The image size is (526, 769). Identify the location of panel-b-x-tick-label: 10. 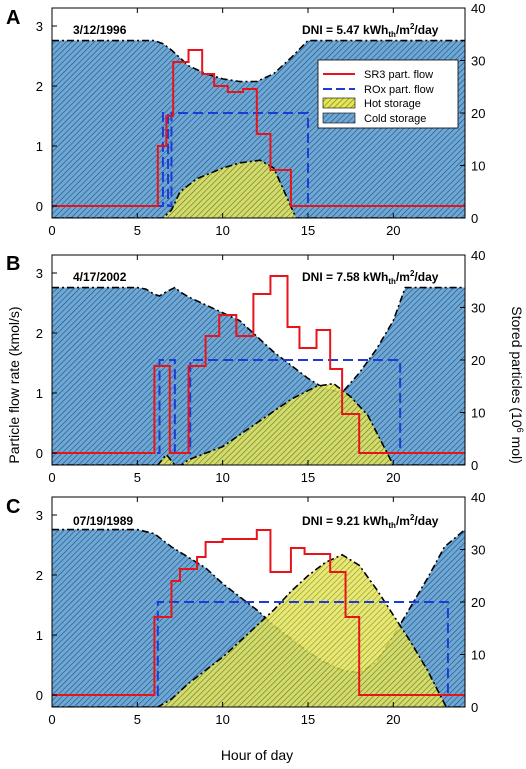
(222, 477).